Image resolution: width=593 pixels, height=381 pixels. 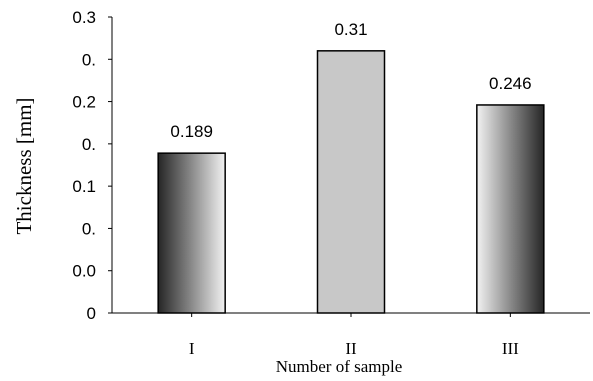 I want to click on y-tick-label: 0.0, so click(x=84, y=271).